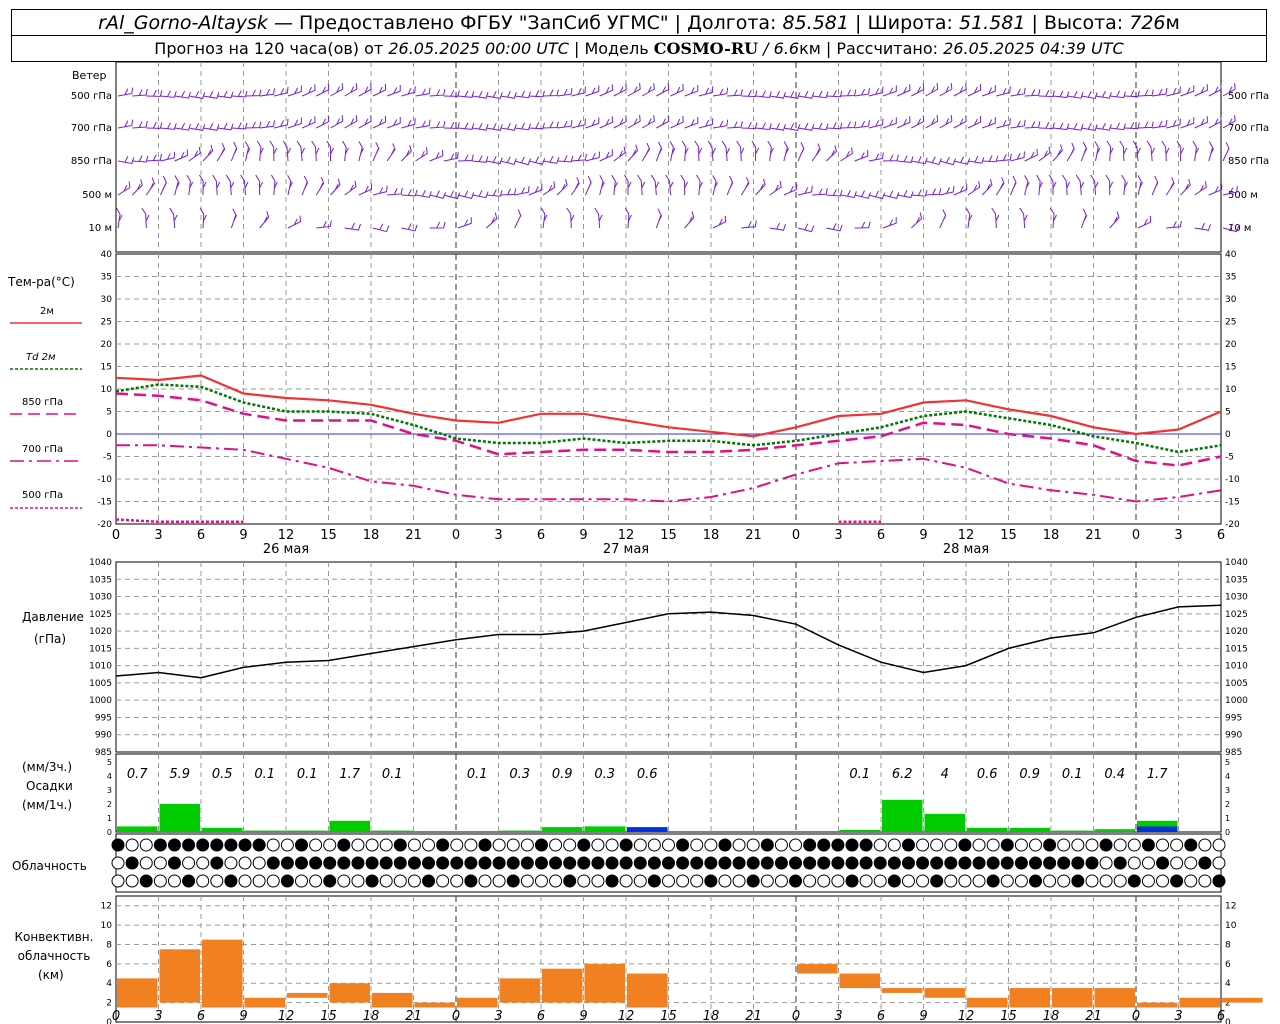  What do you see at coordinates (1232, 525) in the screenshot?
I see `temp_panel-ytick-right: -20` at bounding box center [1232, 525].